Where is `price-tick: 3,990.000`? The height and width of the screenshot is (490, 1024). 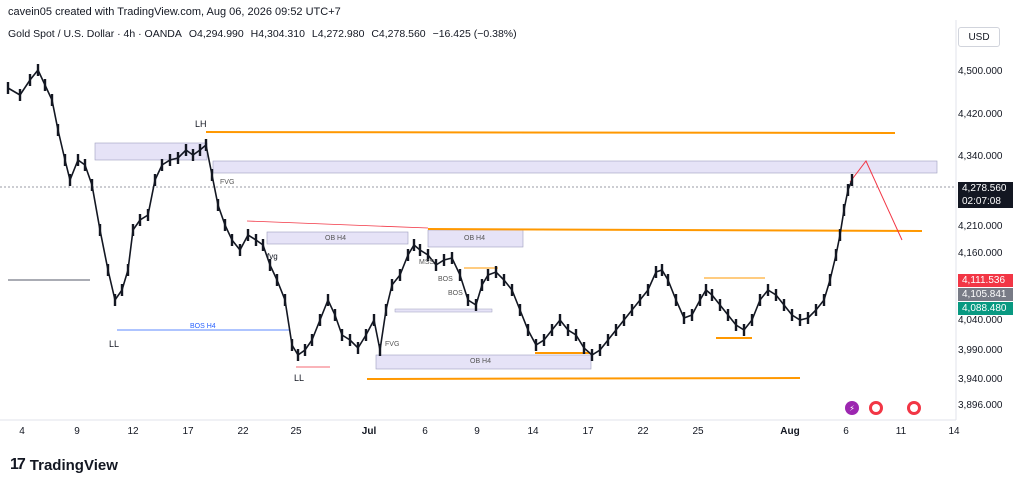 price-tick: 3,990.000 is located at coordinates (980, 350).